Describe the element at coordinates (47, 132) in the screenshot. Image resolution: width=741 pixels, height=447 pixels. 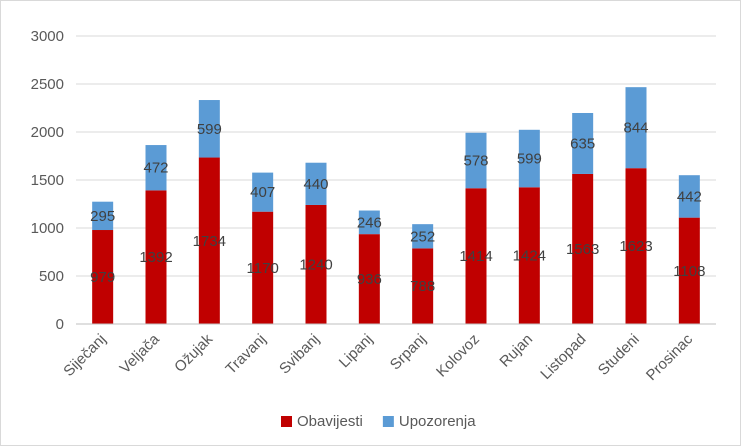
I see `y-tick-label: 2000` at that location.